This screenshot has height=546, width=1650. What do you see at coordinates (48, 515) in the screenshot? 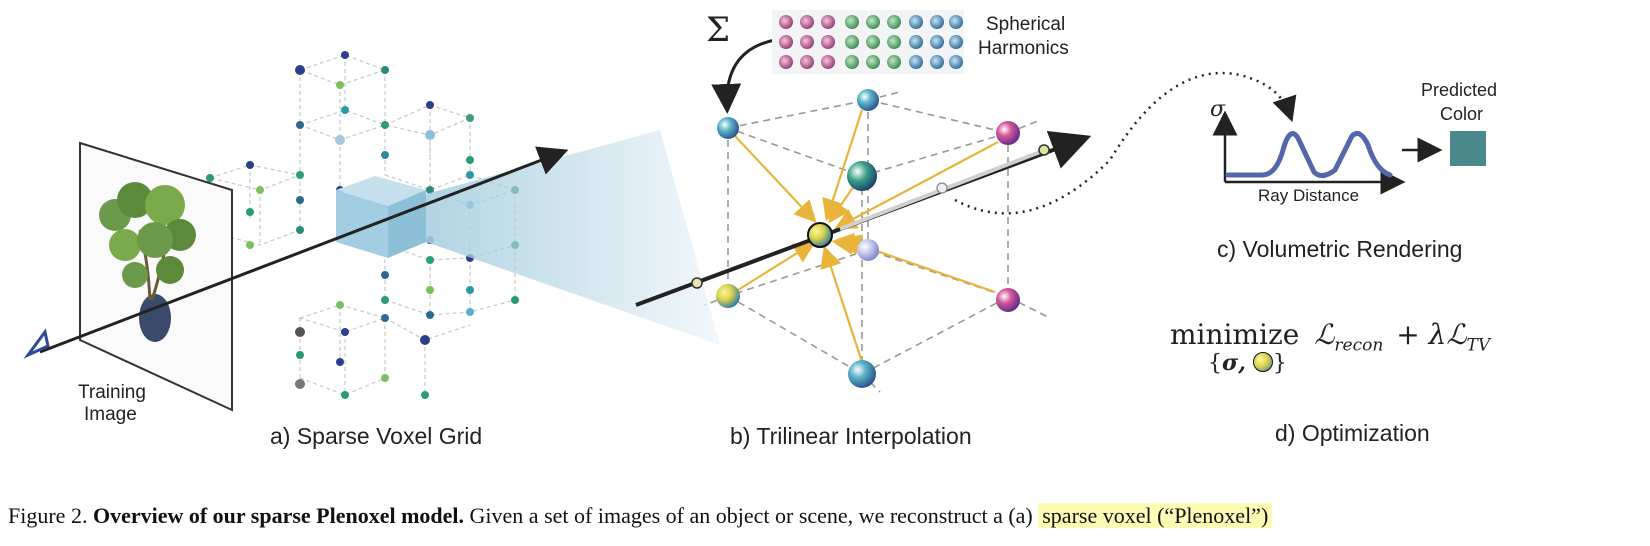
I see `caption-prefix: Figure 2.` at bounding box center [48, 515].